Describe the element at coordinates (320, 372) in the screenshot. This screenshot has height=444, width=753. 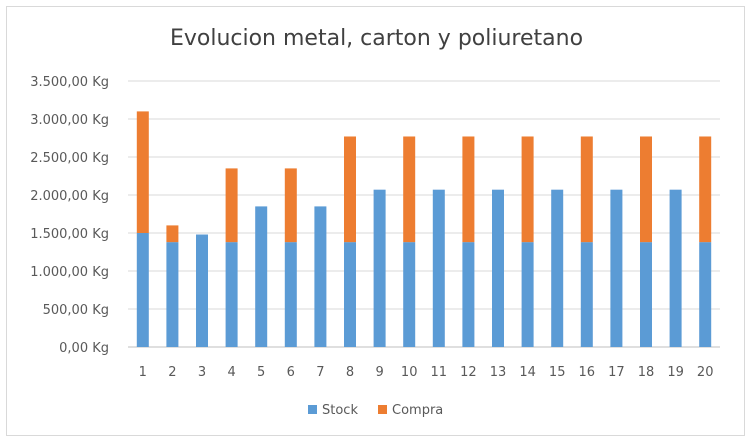
I see `x-tick-label: 7` at that location.